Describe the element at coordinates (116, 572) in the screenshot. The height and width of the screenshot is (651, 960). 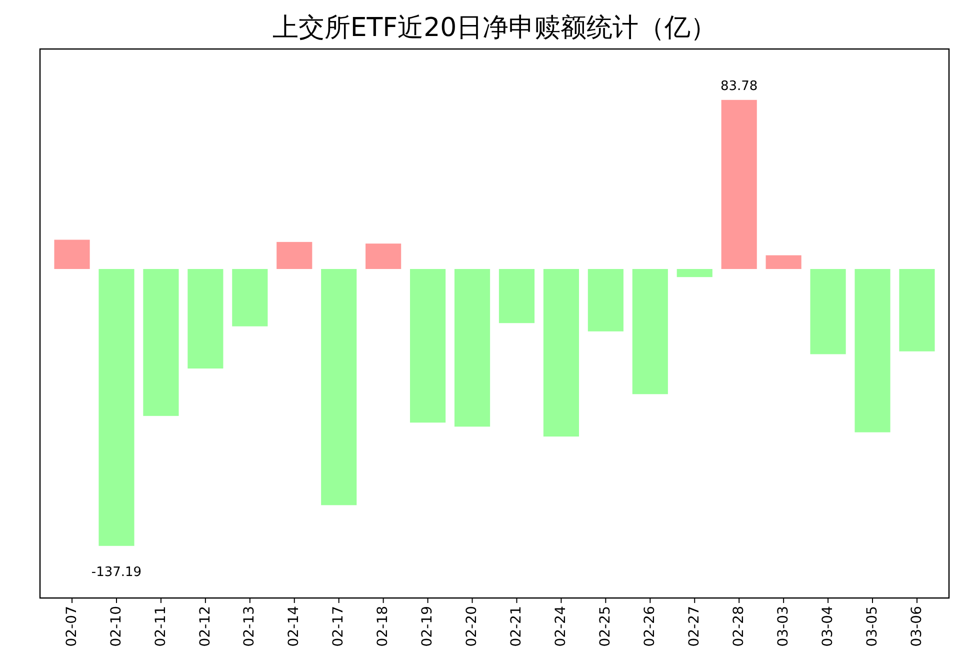
I see `data-label: -137.19` at that location.